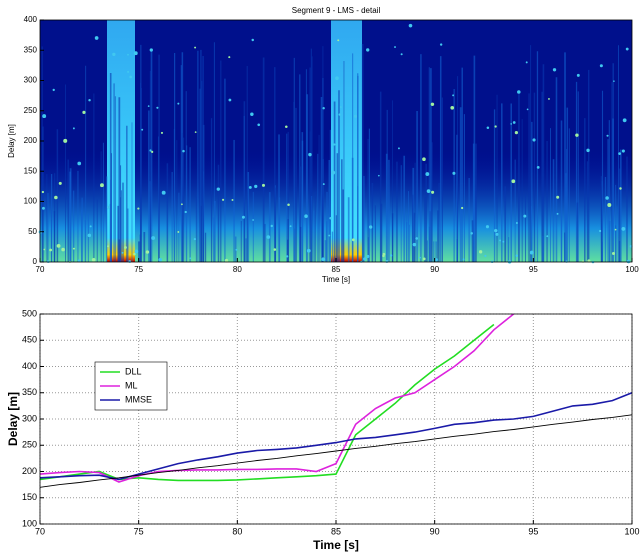  I want to click on y-tick-label: 200, so click(31, 140).